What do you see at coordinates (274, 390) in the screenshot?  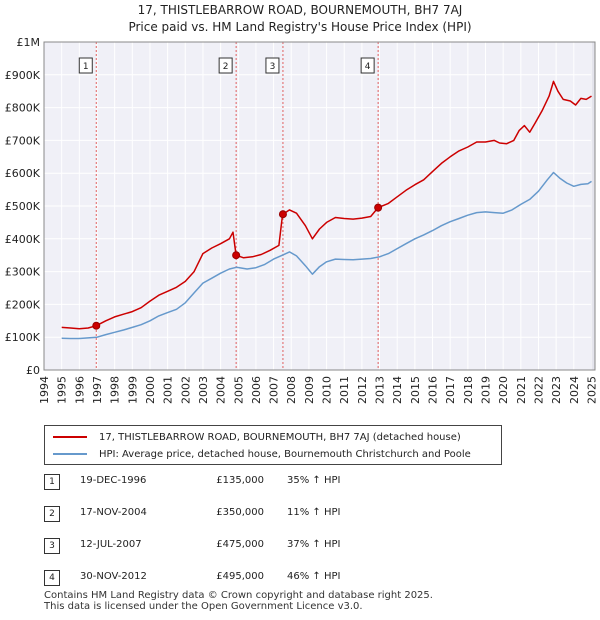 I see `x-tick-label: 2007` at bounding box center [274, 390].